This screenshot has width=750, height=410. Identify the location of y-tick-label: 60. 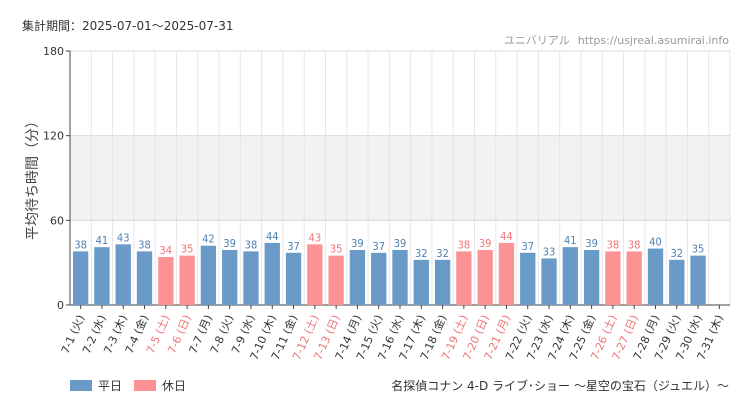
(57, 220).